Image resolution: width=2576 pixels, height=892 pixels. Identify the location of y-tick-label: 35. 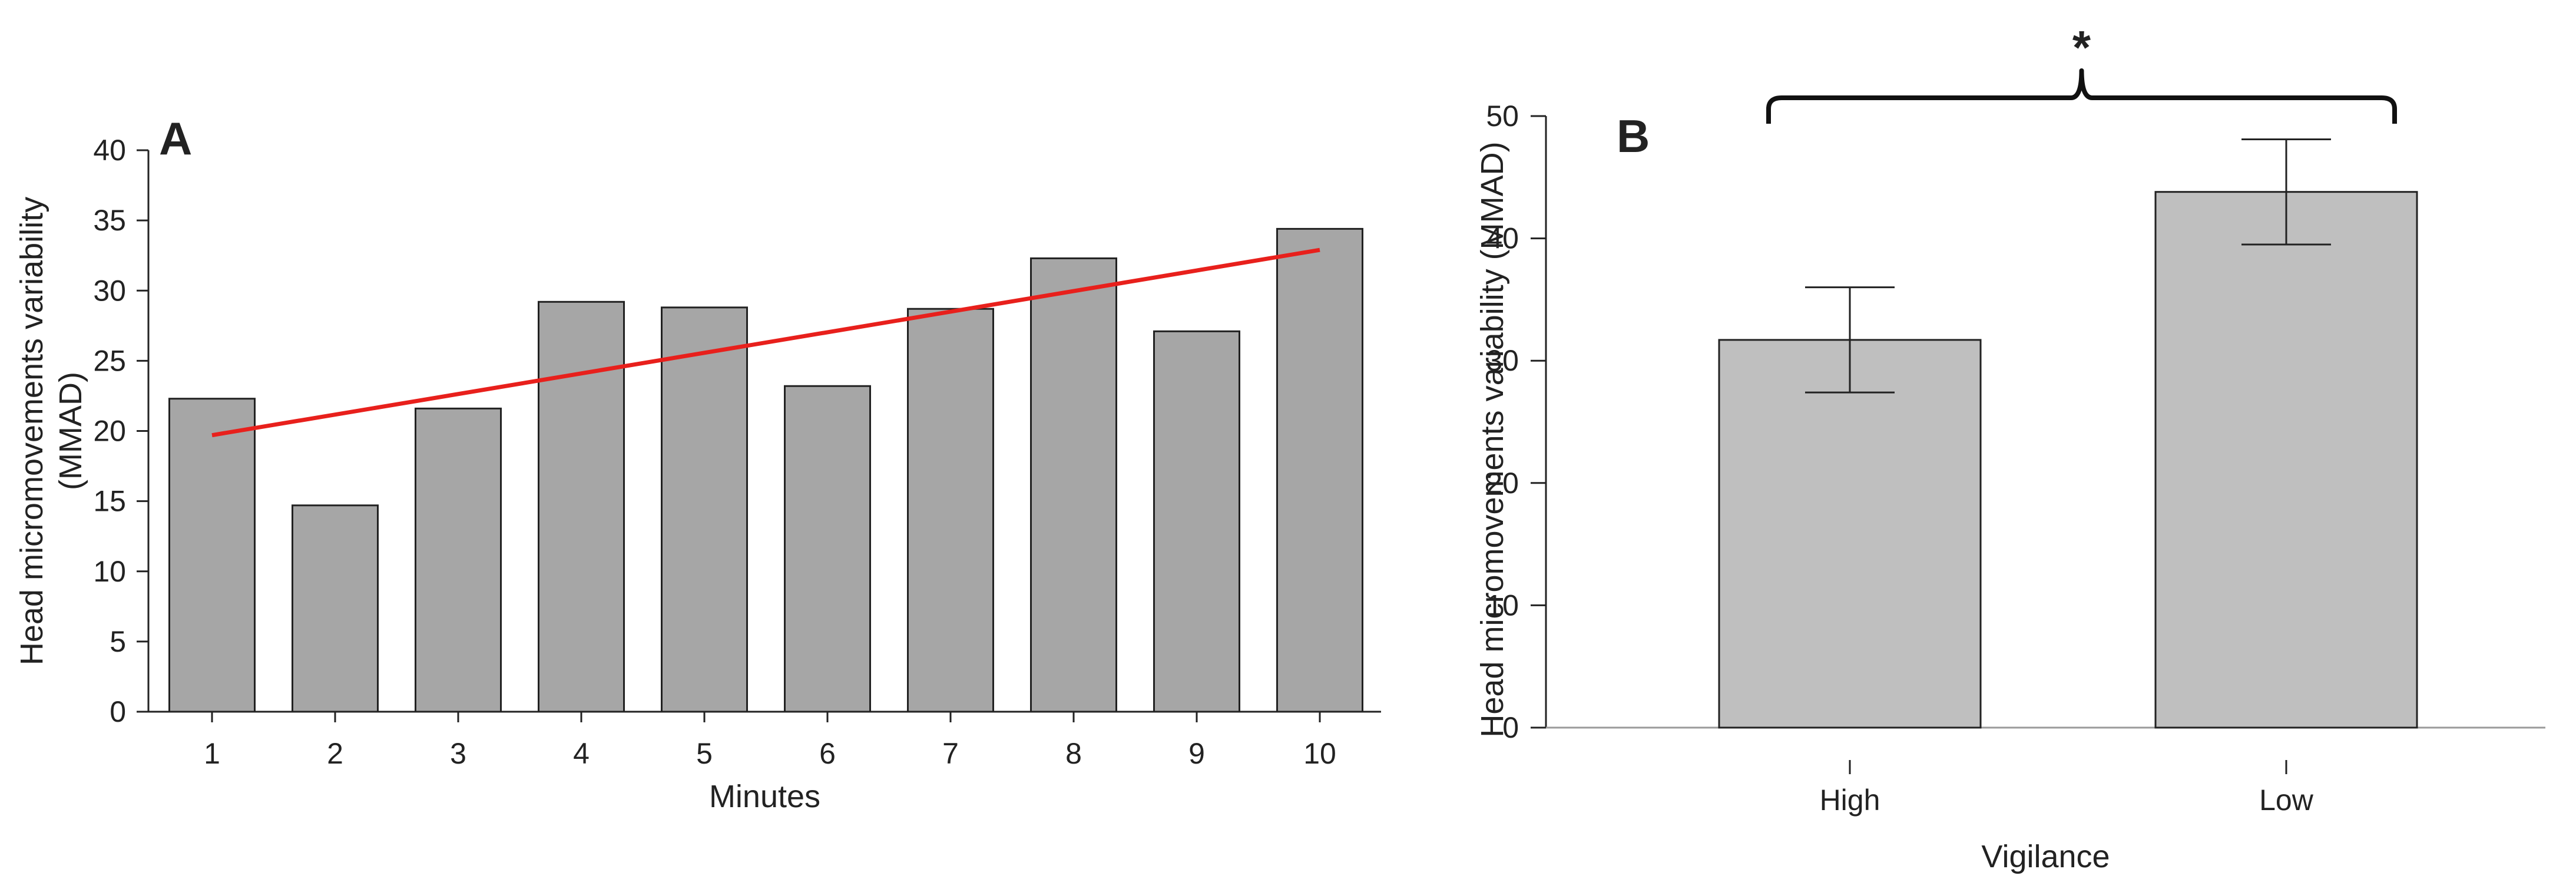
(109, 220).